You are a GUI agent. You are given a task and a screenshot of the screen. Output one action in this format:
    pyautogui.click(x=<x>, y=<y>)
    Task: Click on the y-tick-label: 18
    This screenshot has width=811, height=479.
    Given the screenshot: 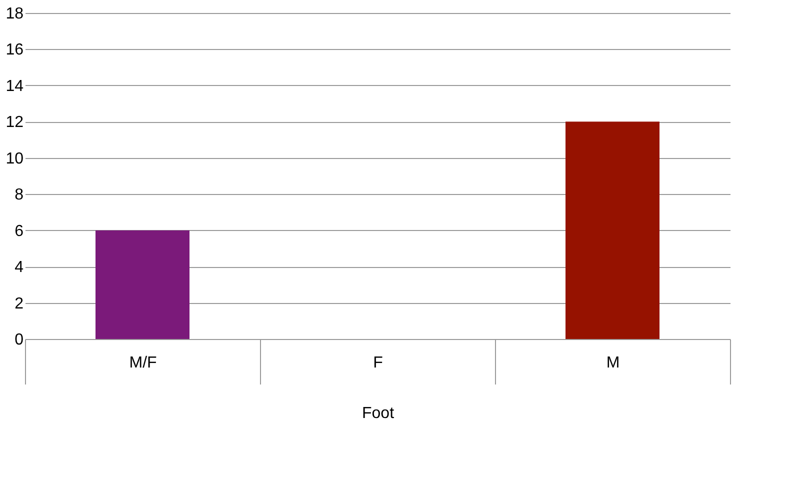 What is the action you would take?
    pyautogui.click(x=15, y=14)
    